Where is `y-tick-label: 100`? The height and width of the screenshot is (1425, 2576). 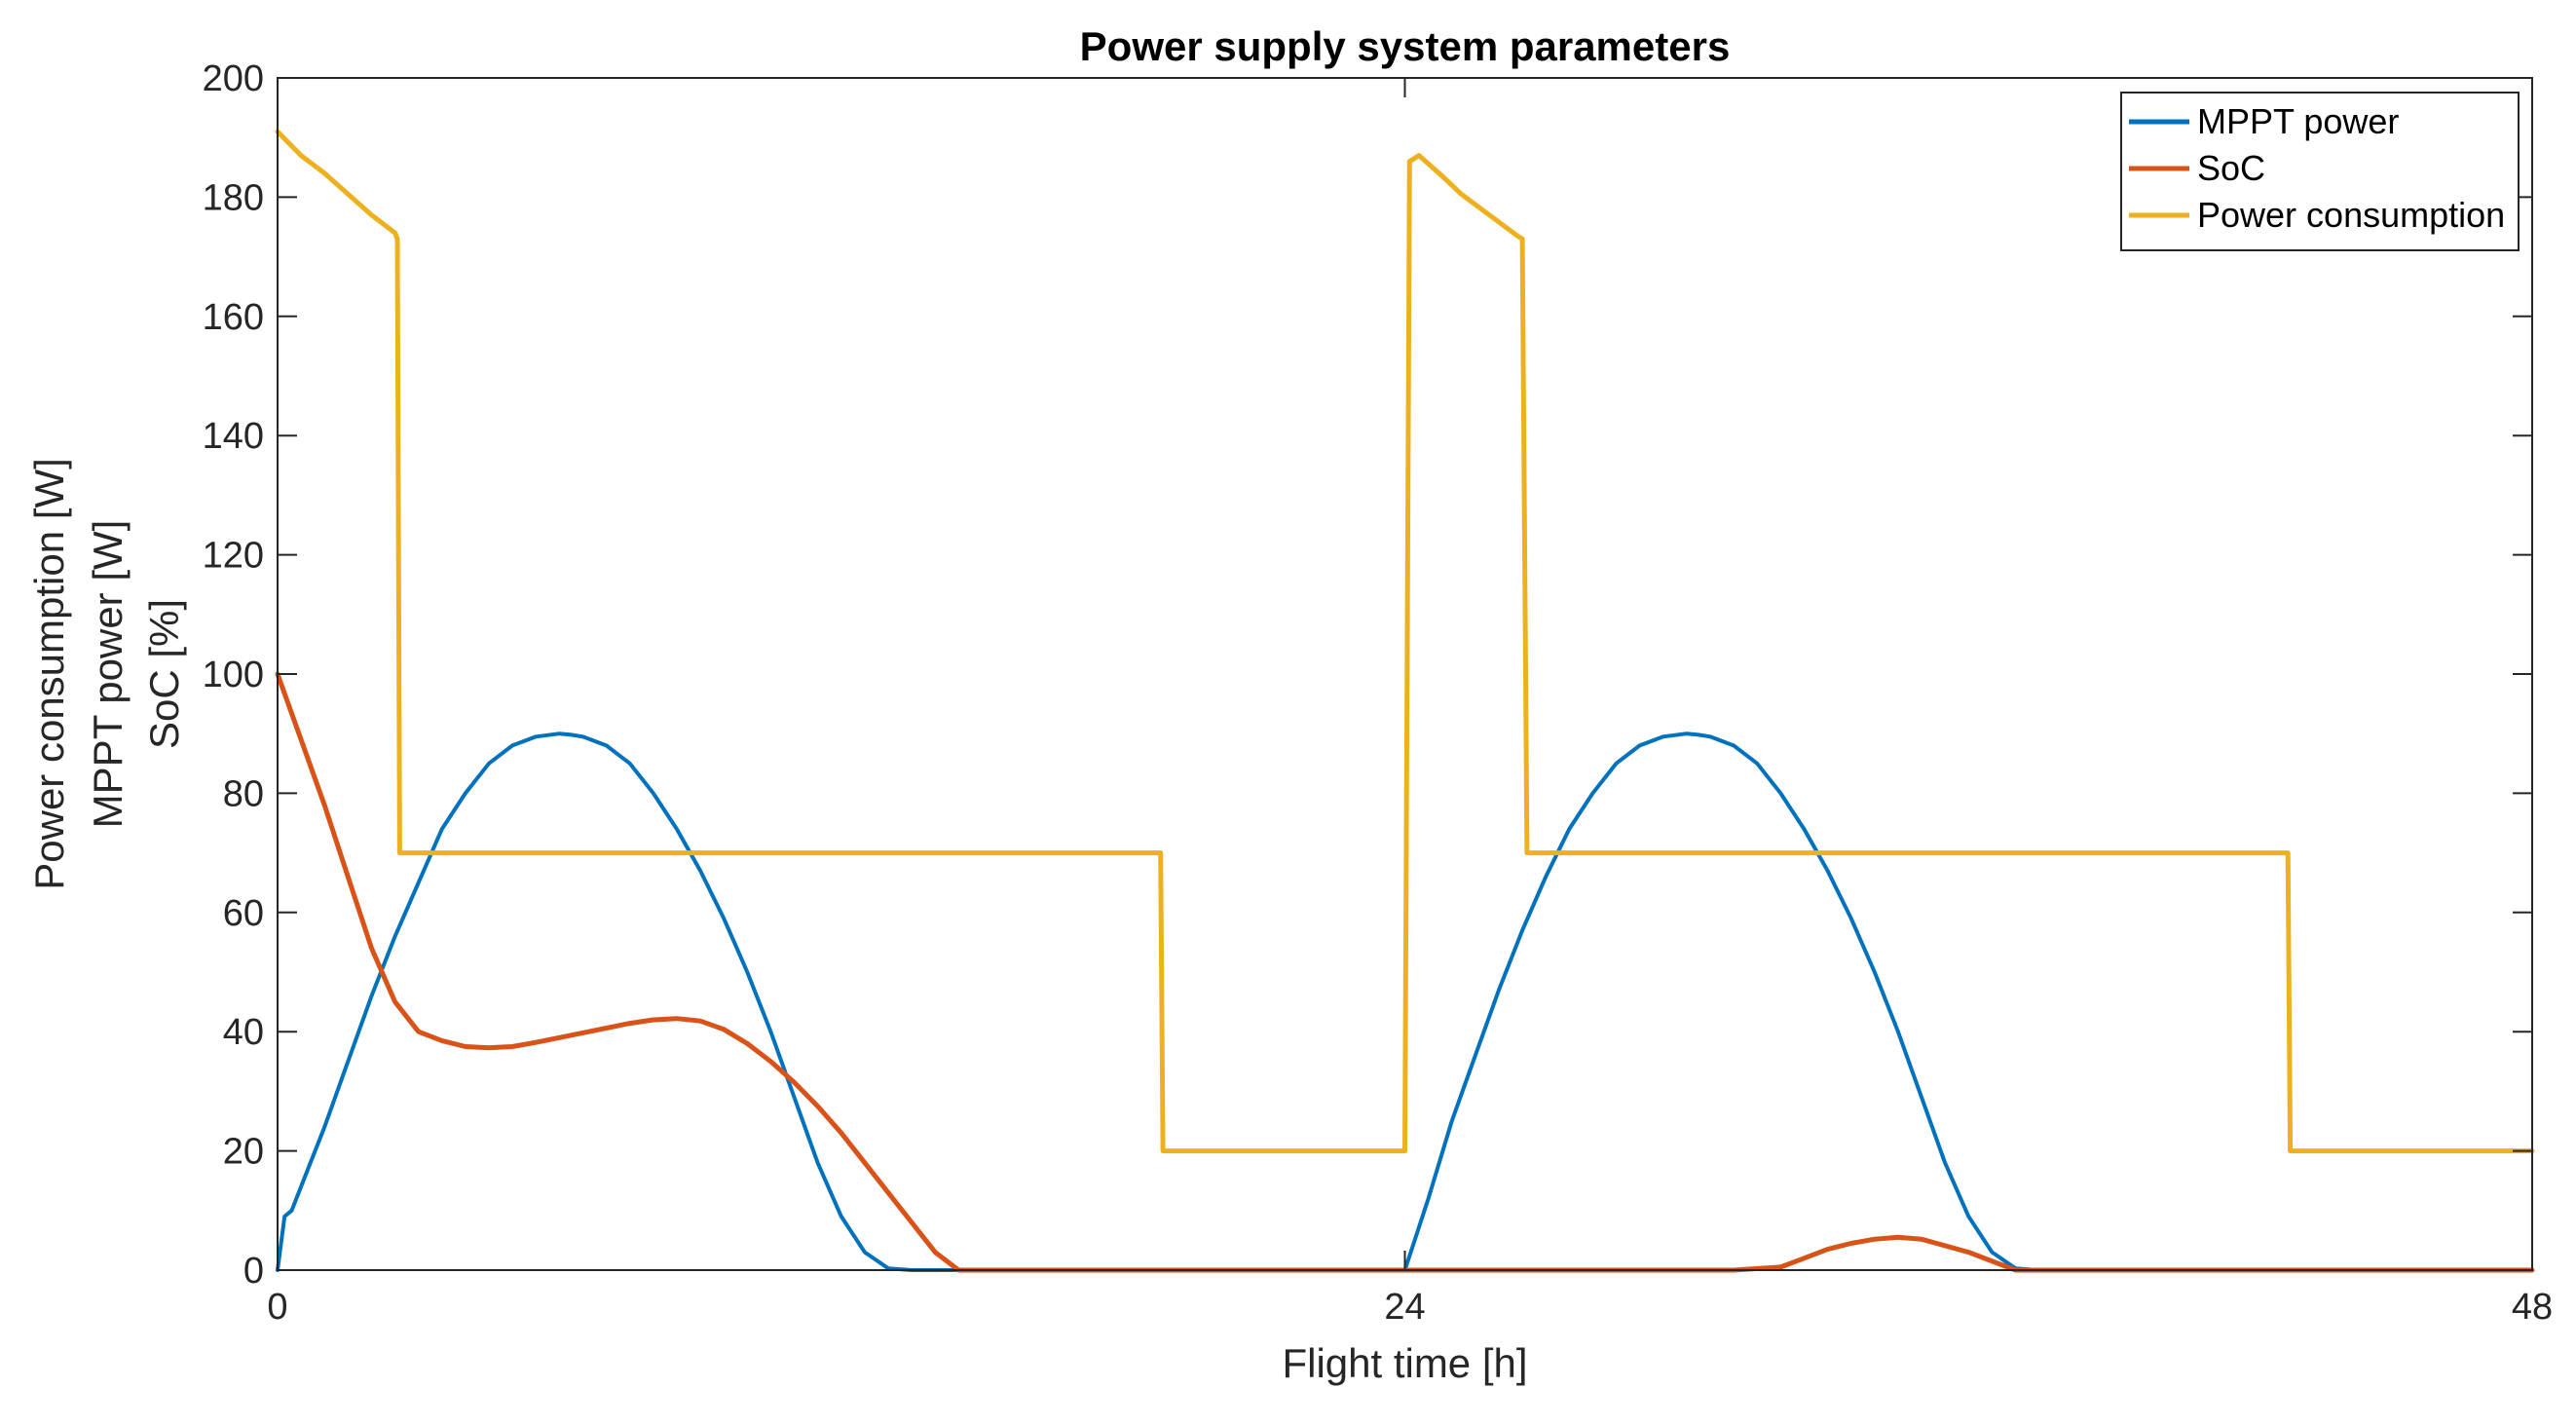
y-tick-label: 100 is located at coordinates (233, 675).